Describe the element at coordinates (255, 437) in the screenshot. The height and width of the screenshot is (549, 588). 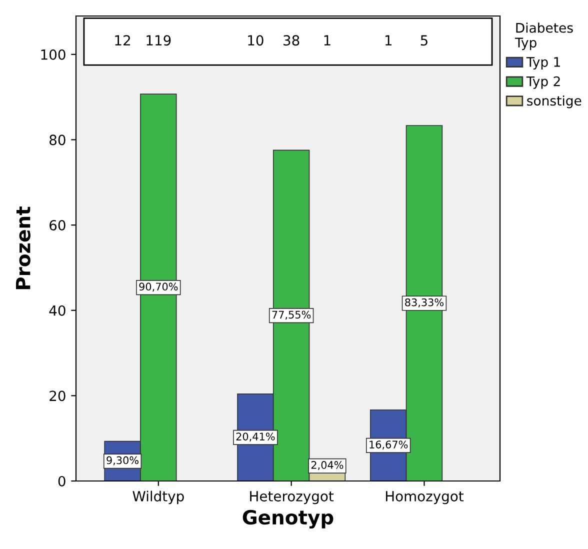
I see `data-label: 20,41%` at that location.